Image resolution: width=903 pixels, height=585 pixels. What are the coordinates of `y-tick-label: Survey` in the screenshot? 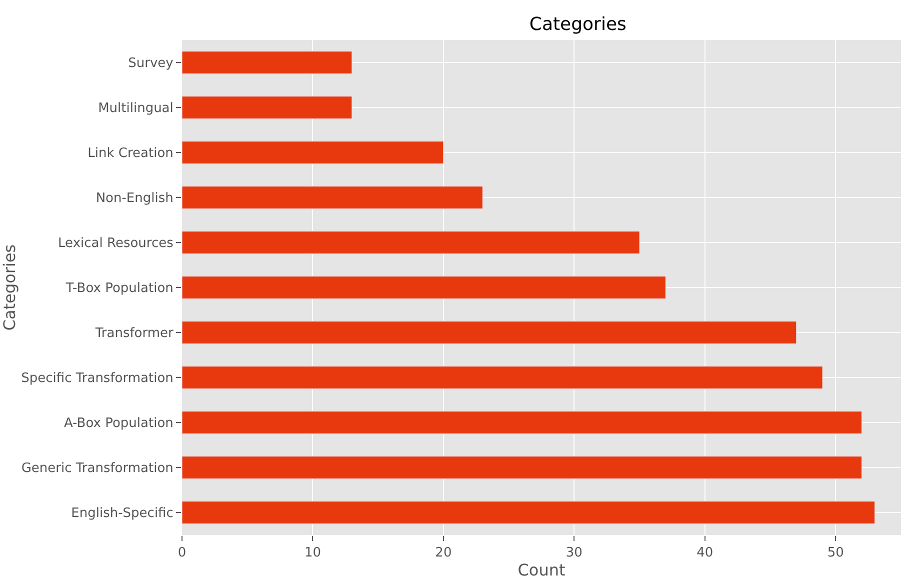 It's located at (151, 64).